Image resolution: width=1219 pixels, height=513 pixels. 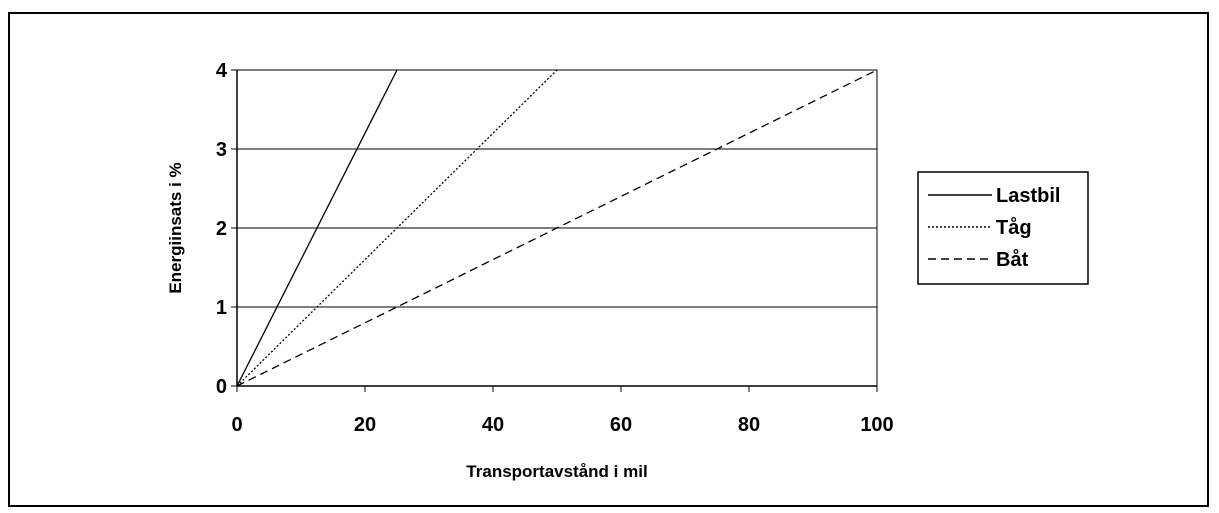 What do you see at coordinates (621, 425) in the screenshot?
I see `x-tick-label: 60` at bounding box center [621, 425].